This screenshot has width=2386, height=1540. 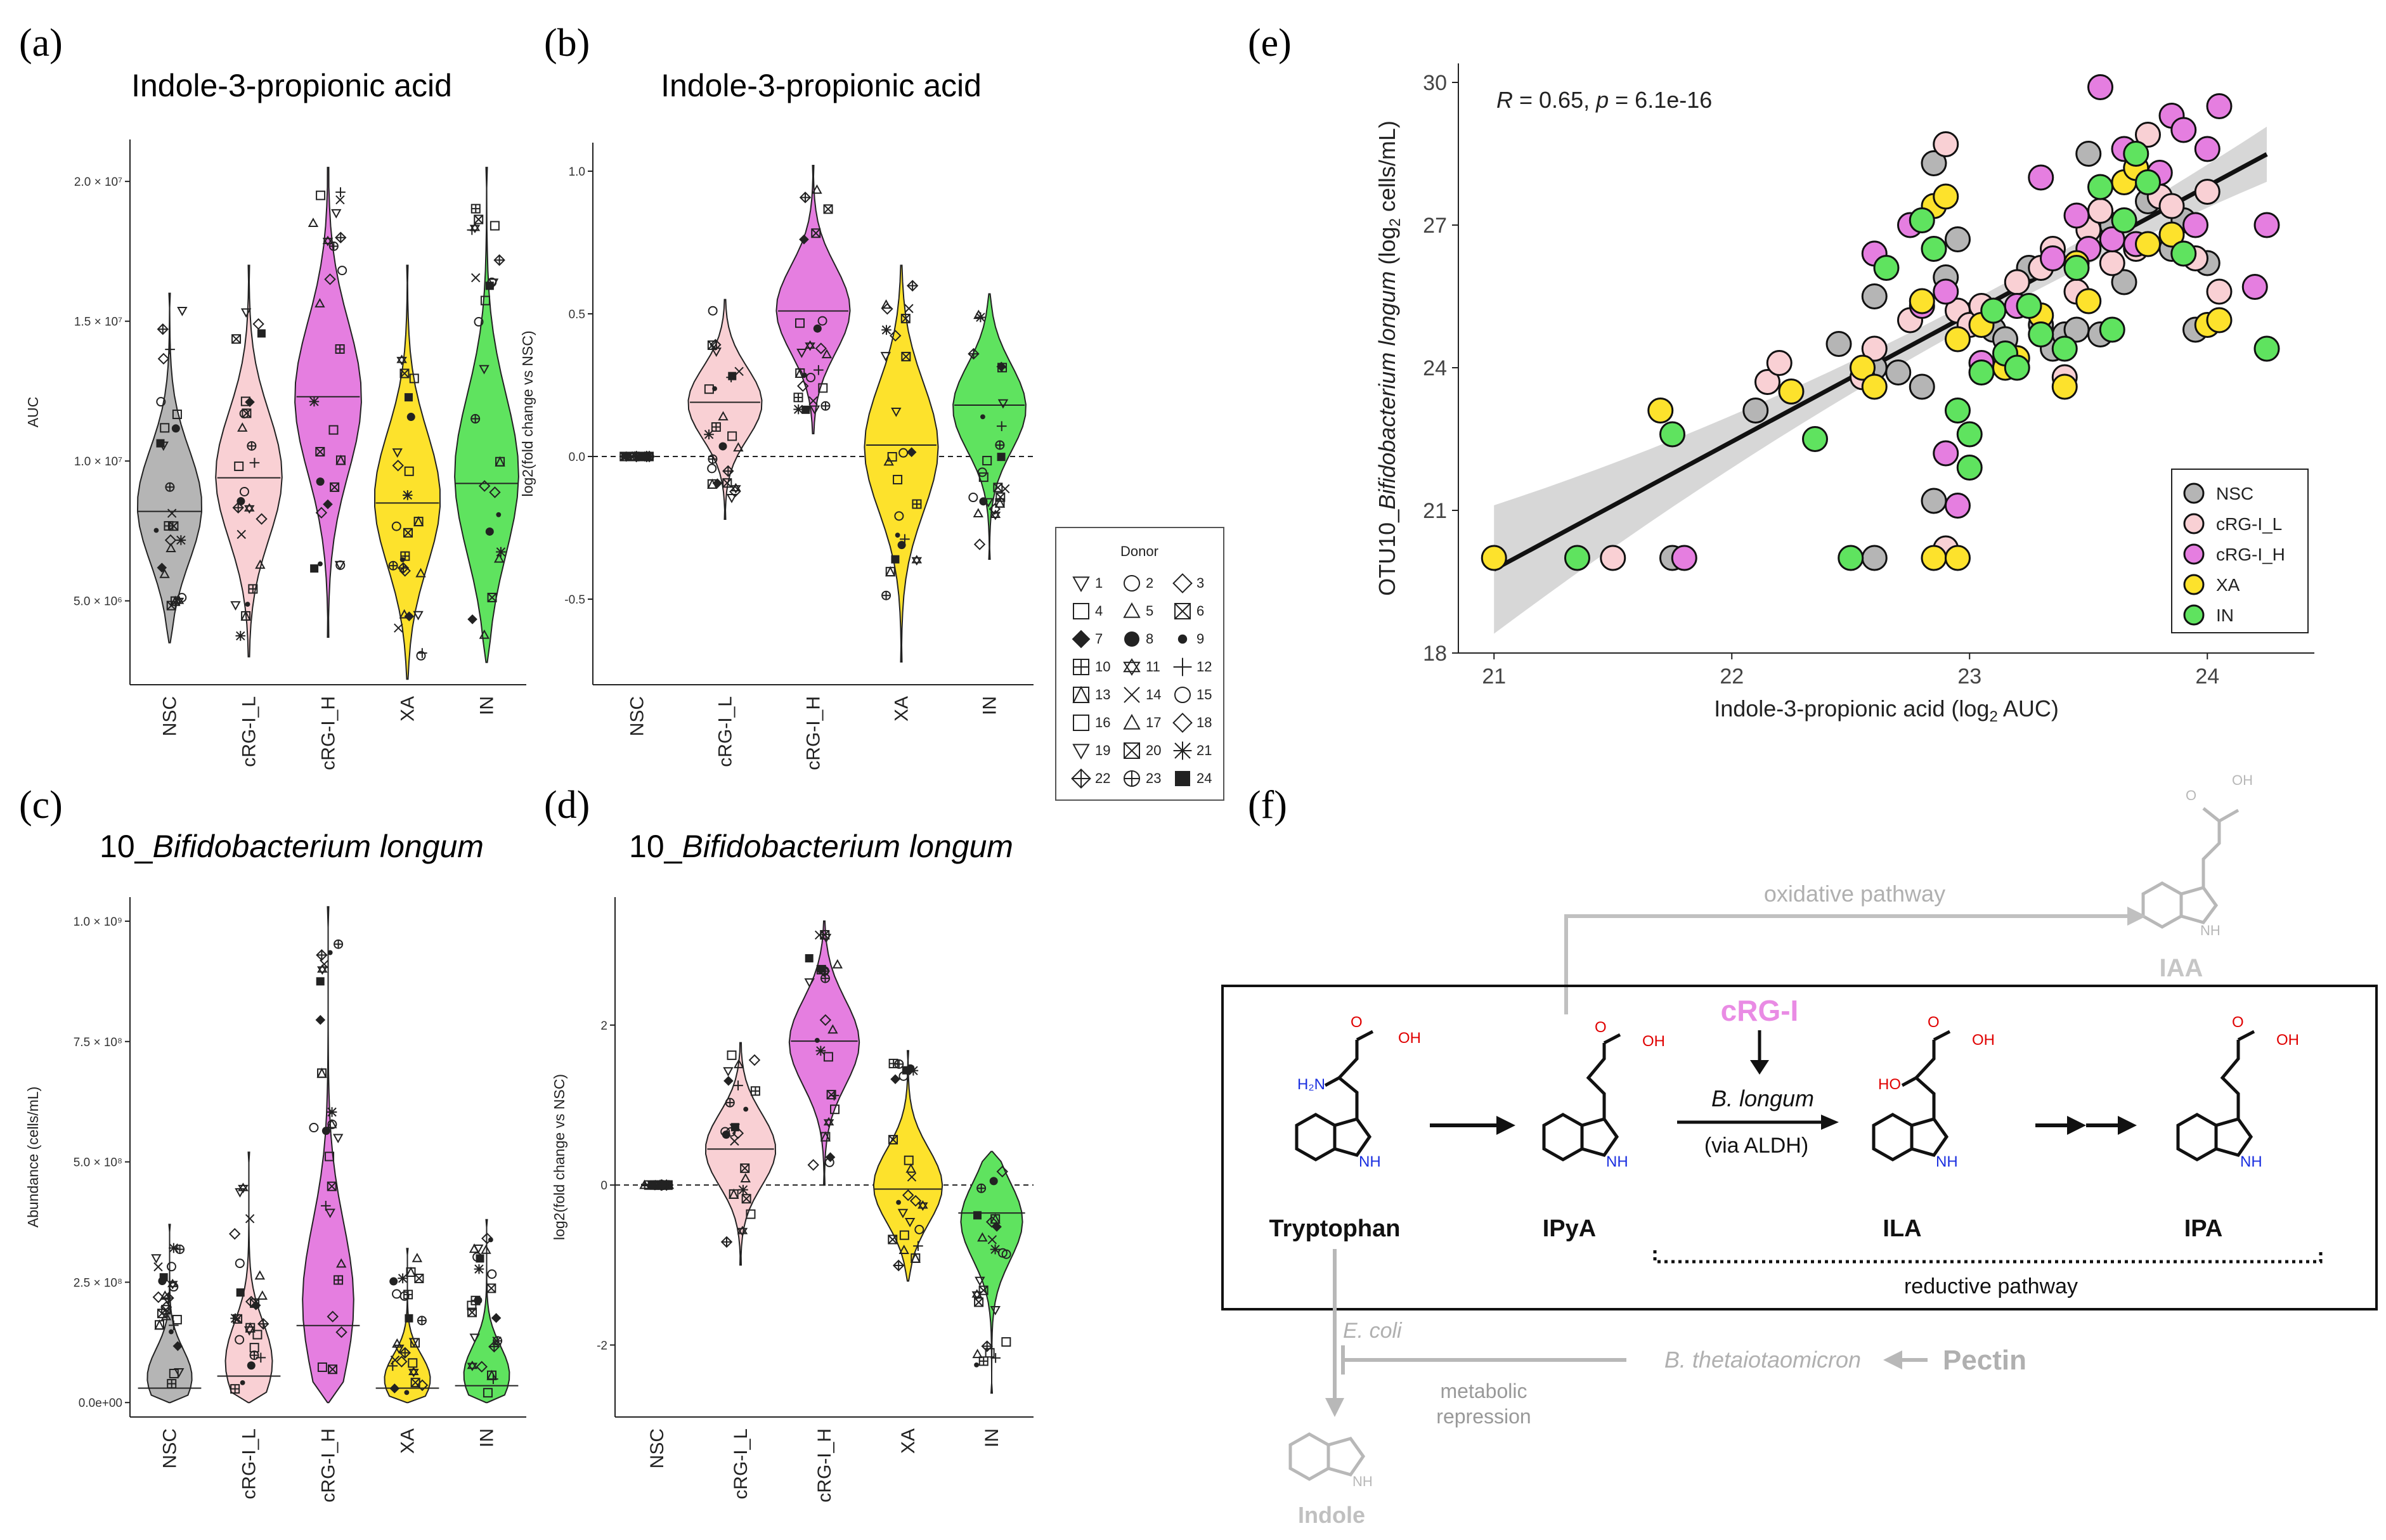 I want to click on xtick-label-2-0: NSC, so click(x=171, y=1448).